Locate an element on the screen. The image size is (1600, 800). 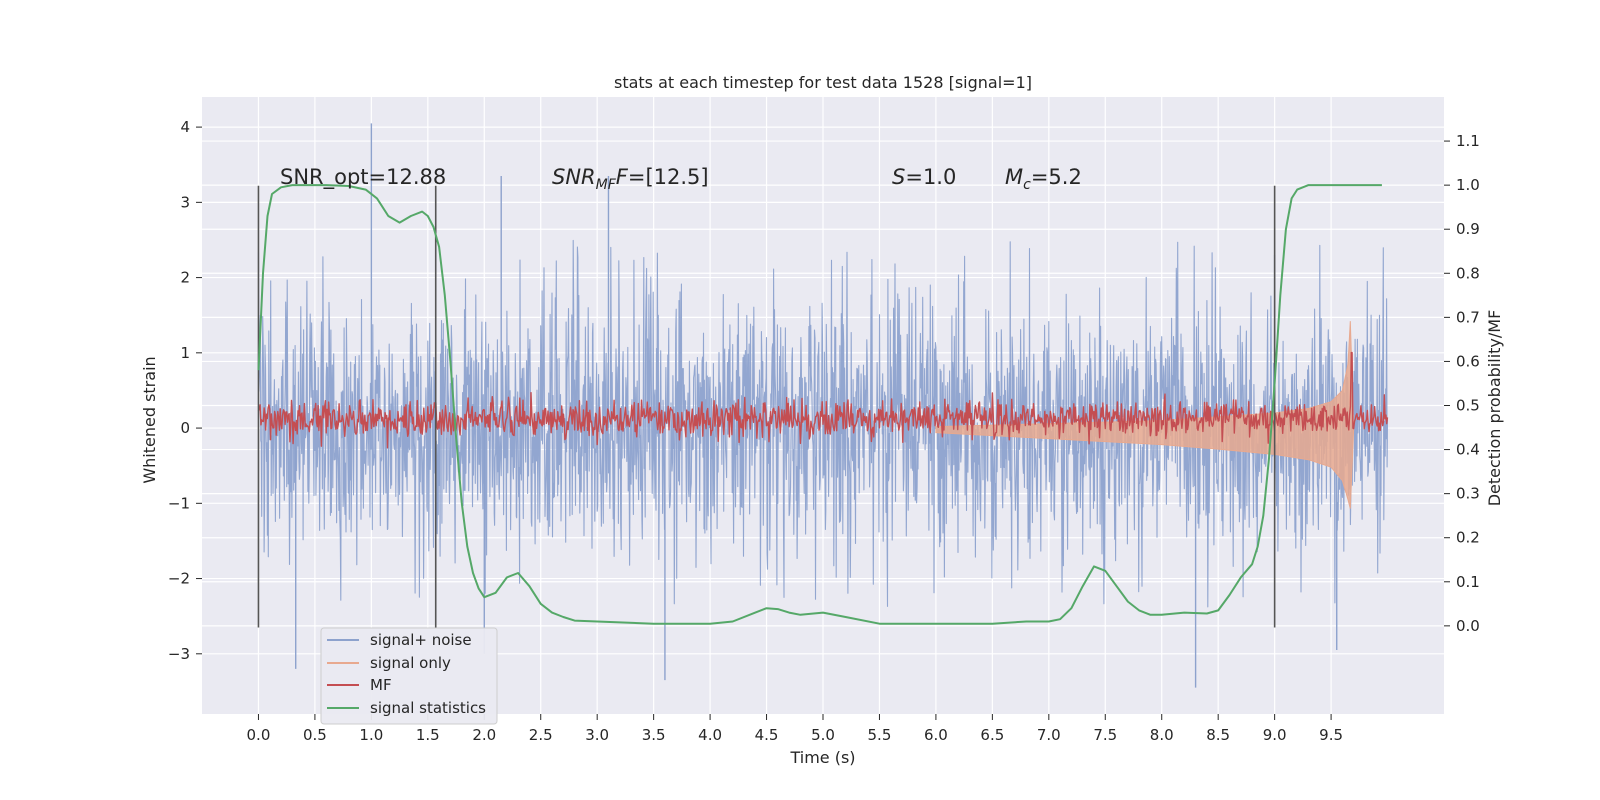
series-mf-line is located at coordinates (823, 400).